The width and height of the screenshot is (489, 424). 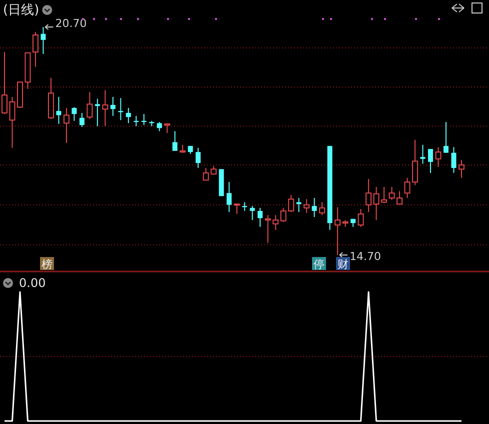 I want to click on chart-title: (日线), so click(x=21, y=10).